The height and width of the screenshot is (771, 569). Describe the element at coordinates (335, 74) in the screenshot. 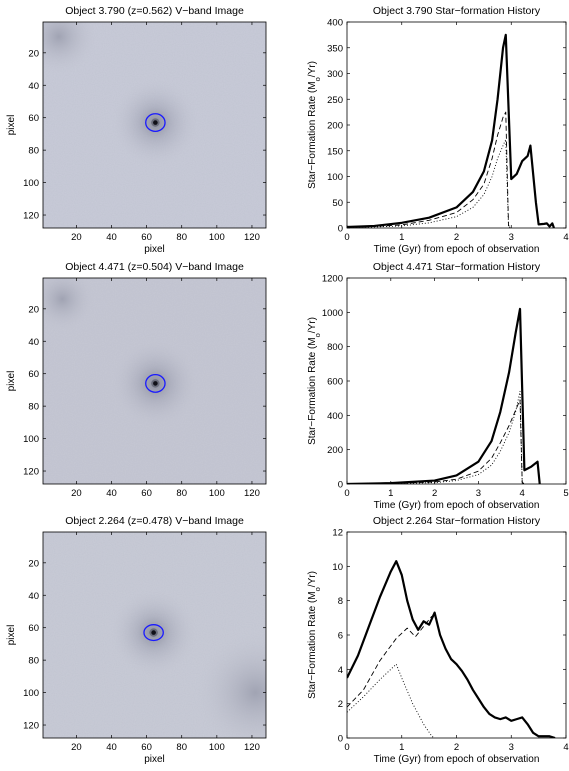

I see `y-tick-label: 300` at that location.